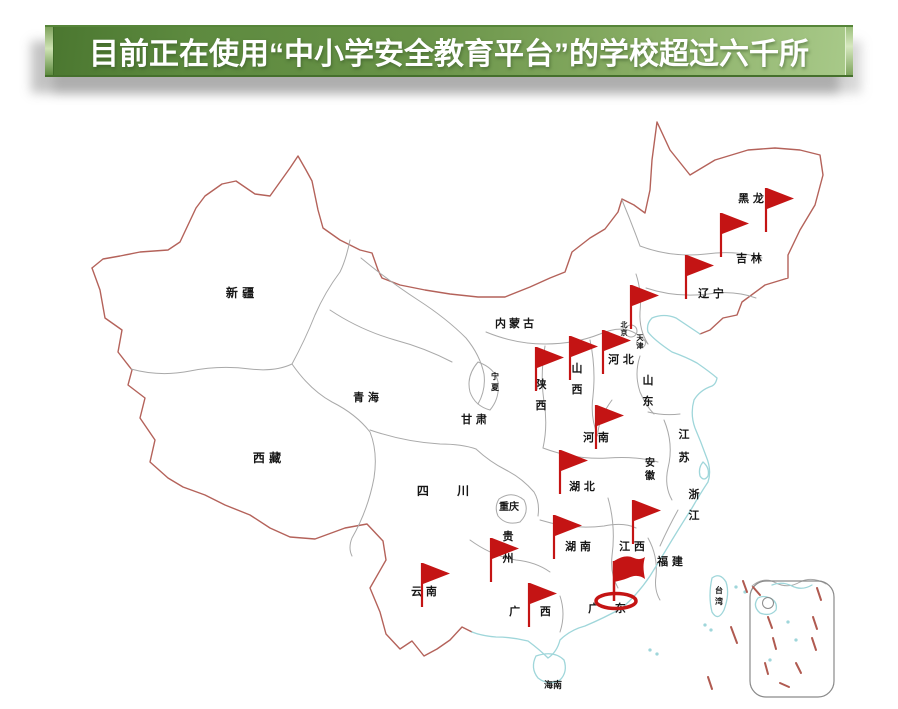 Image resolution: width=898 pixels, height=709 pixels. Describe the element at coordinates (509, 506) in the screenshot. I see `province-label: 重庆` at that location.